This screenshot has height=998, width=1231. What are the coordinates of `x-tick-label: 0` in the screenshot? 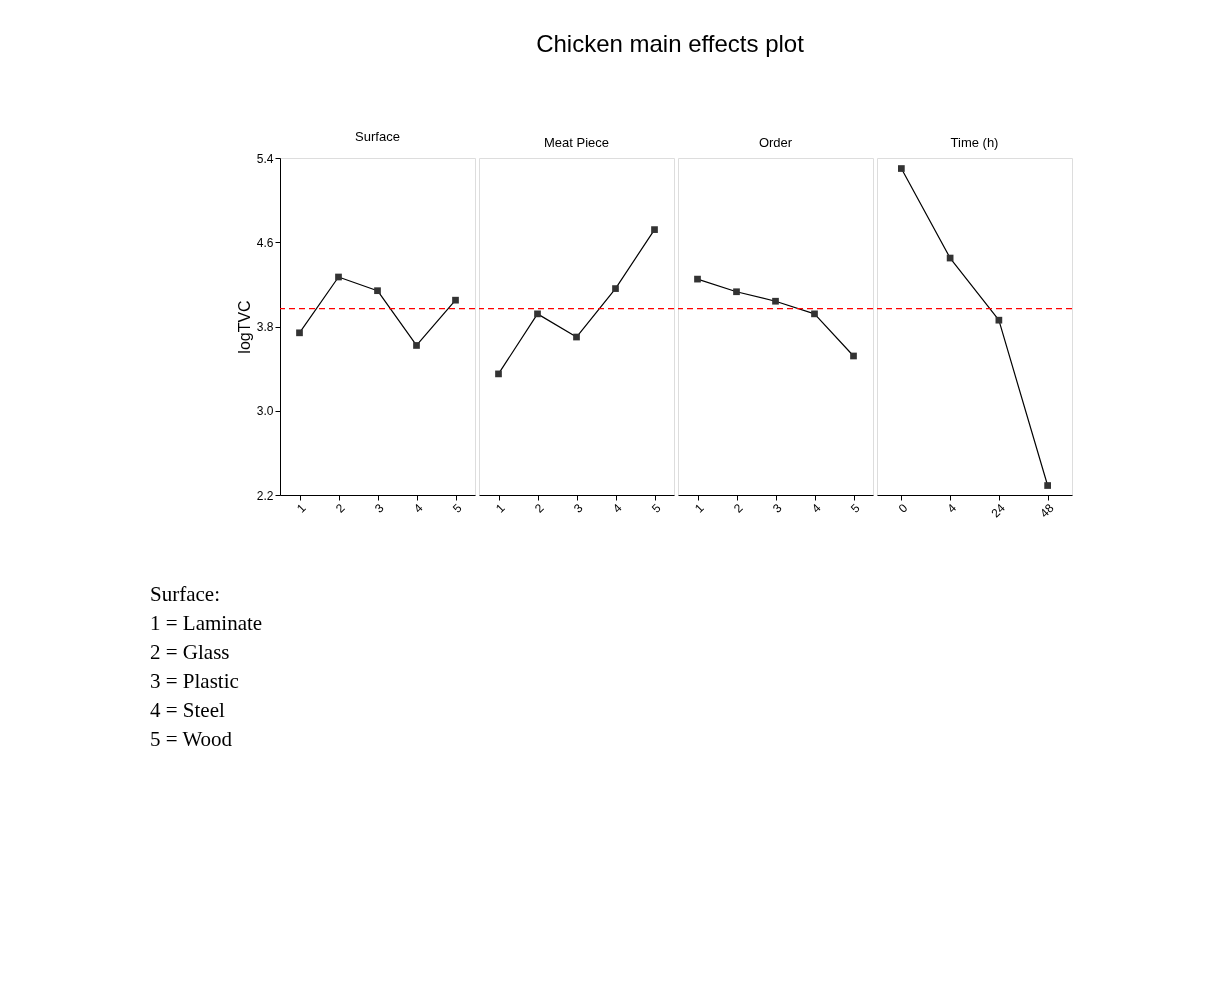 It's located at (903, 508).